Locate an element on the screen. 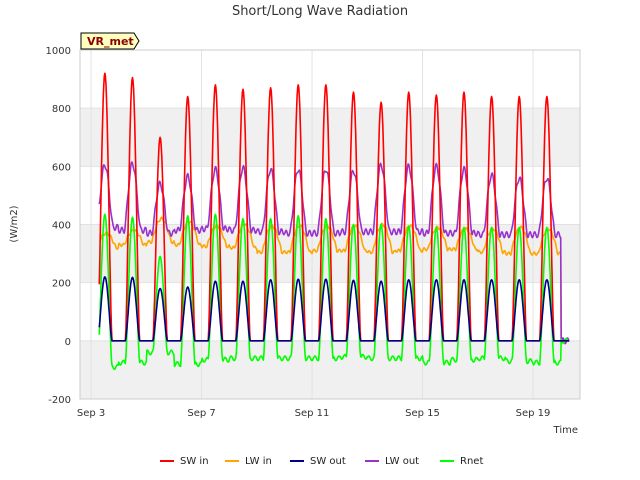 This screenshot has width=640, height=480. station-badge-box is located at coordinates (110, 41).